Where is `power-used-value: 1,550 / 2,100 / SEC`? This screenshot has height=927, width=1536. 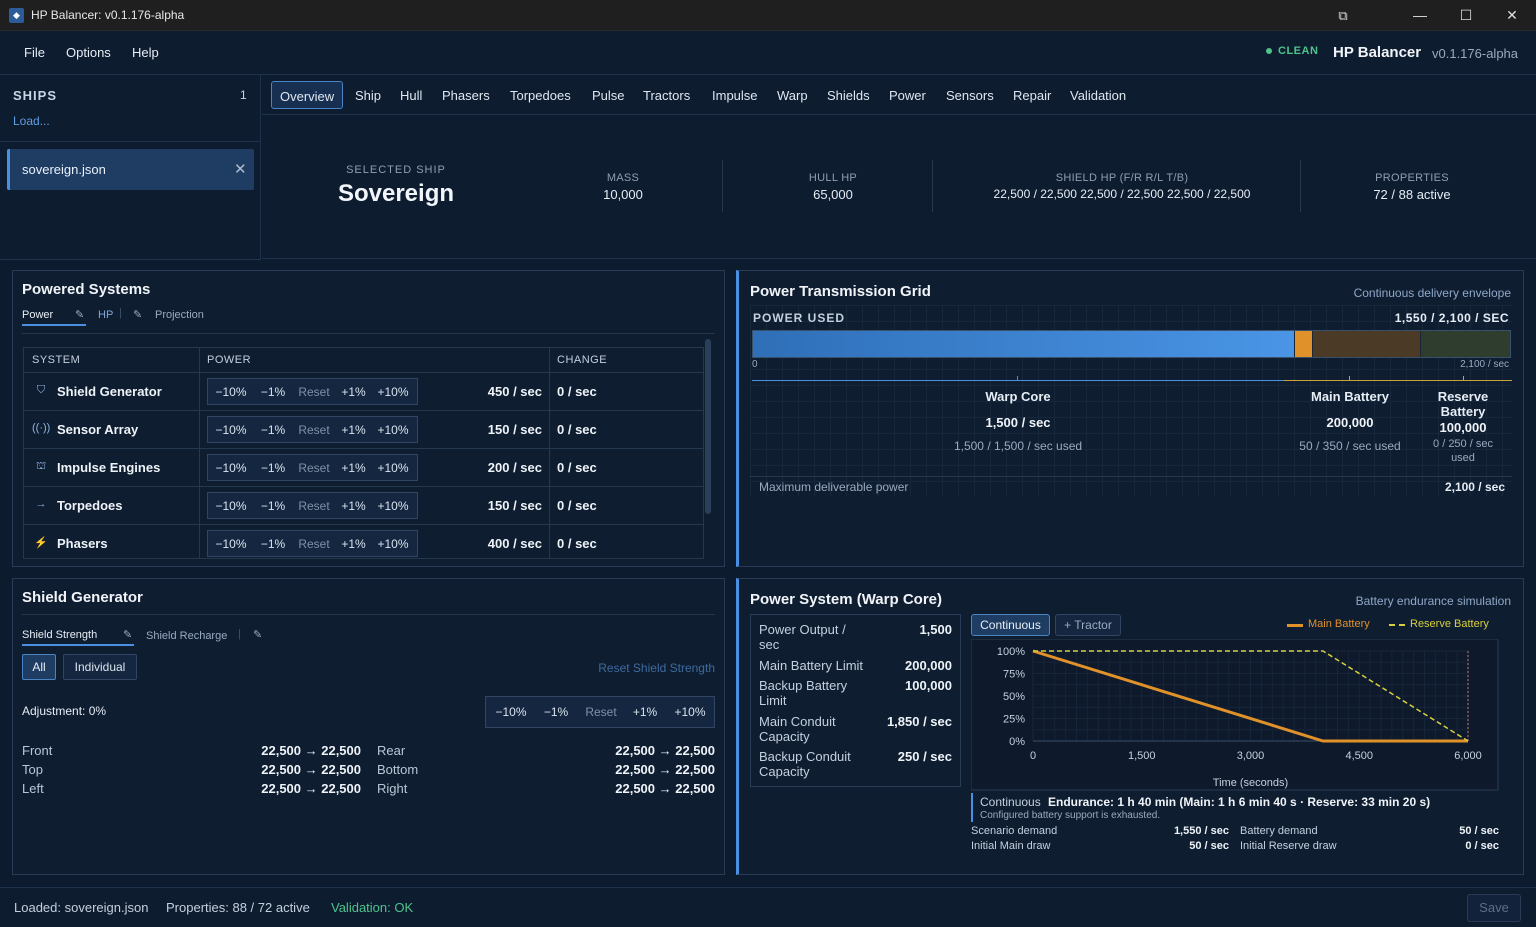 power-used-value: 1,550 / 2,100 / SEC is located at coordinates (1451, 318).